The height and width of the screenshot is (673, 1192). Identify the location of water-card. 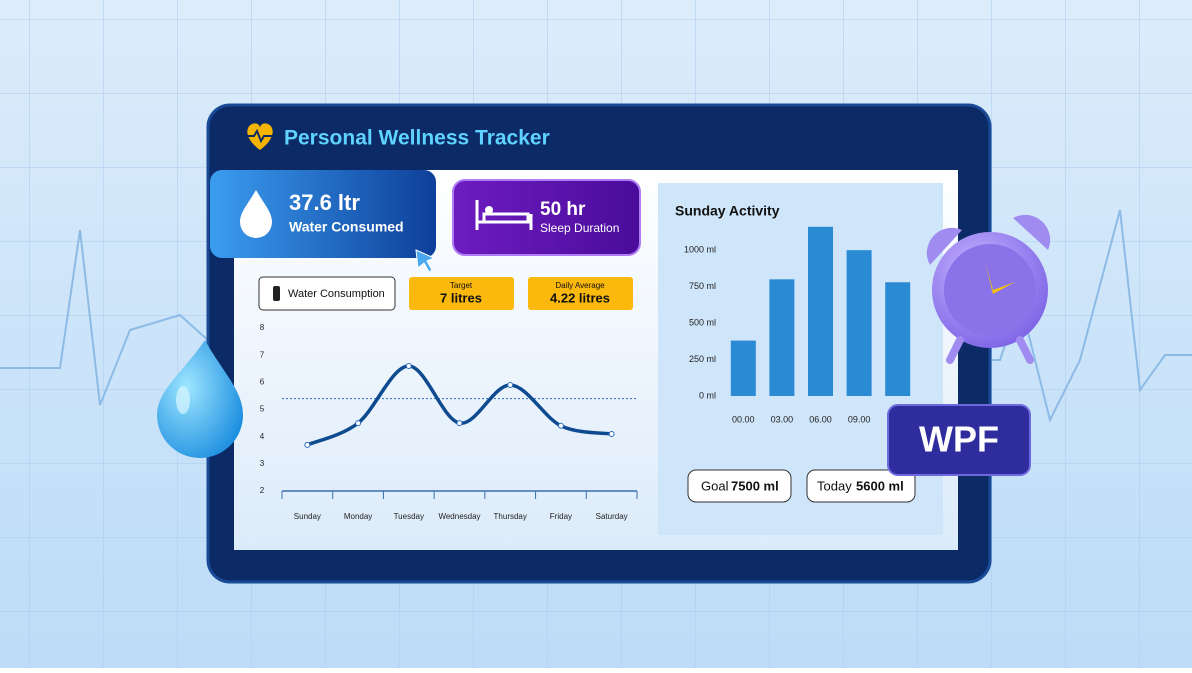
(323, 214).